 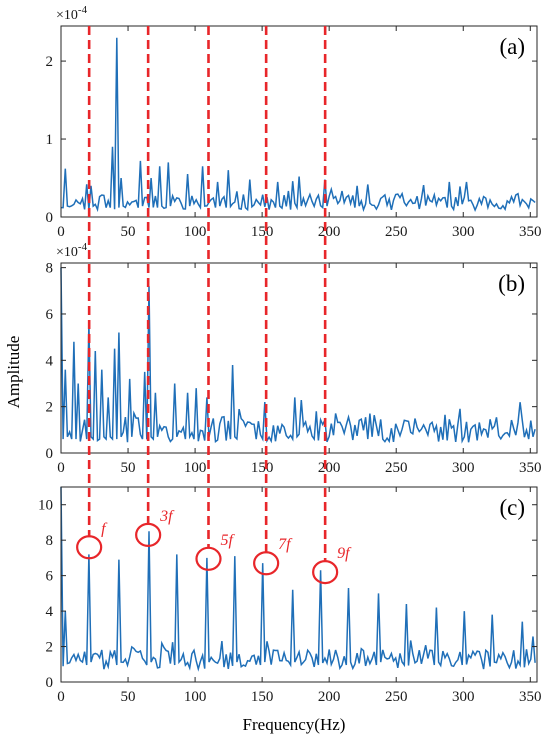 What do you see at coordinates (285, 544) in the screenshot?
I see `harmonic-label: 7f` at bounding box center [285, 544].